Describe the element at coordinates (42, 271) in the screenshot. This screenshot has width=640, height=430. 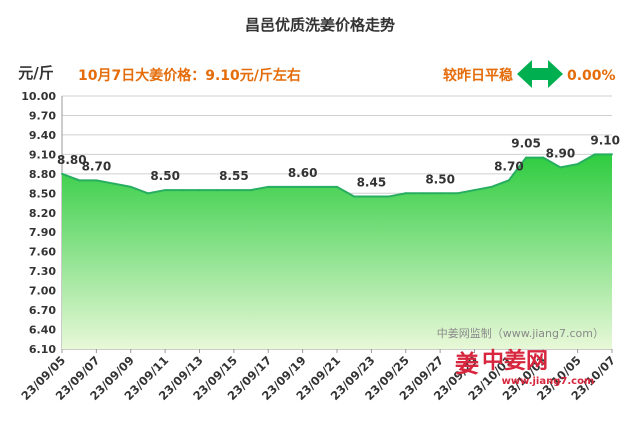
I see `y-tick-label: 7.30` at that location.